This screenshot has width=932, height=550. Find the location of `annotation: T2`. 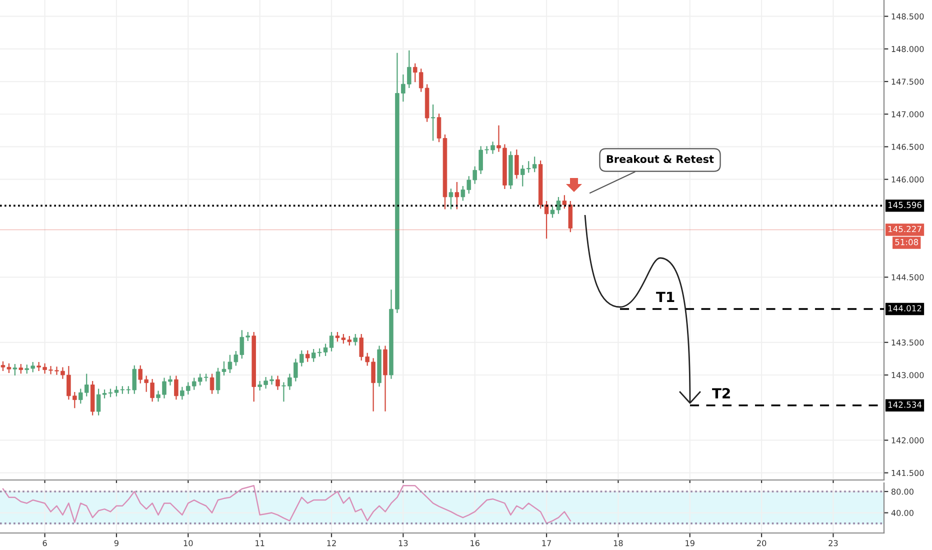

annotation: T2 is located at coordinates (721, 393).